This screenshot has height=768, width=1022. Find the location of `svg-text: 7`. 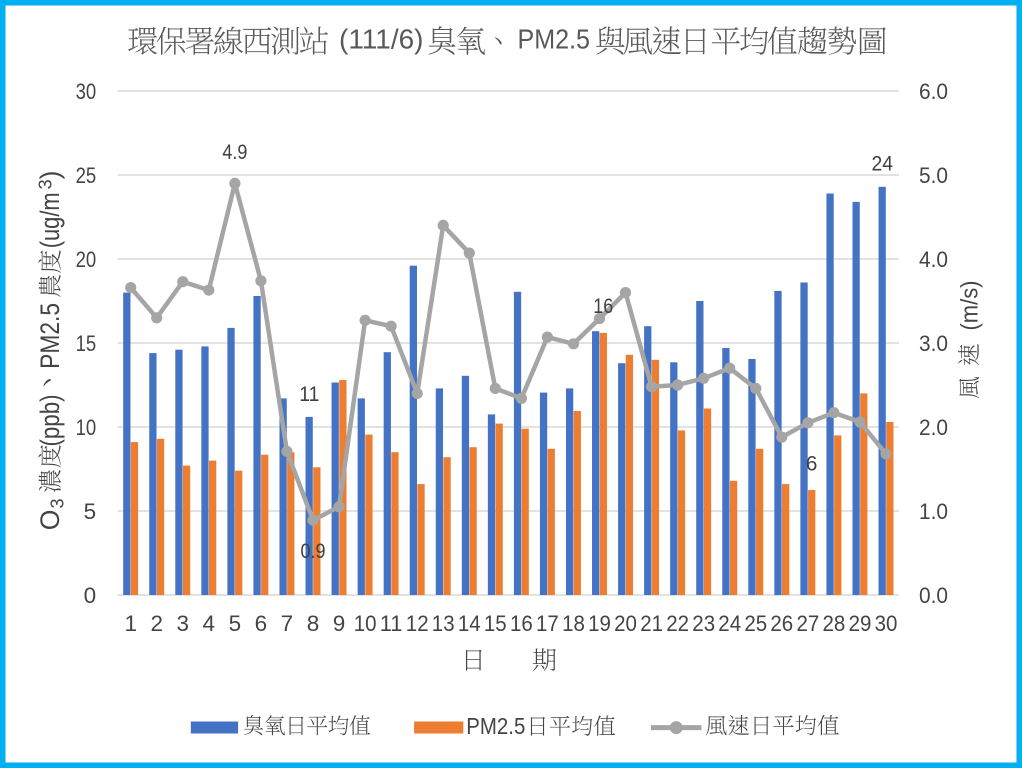

svg-text: 7 is located at coordinates (287, 623).